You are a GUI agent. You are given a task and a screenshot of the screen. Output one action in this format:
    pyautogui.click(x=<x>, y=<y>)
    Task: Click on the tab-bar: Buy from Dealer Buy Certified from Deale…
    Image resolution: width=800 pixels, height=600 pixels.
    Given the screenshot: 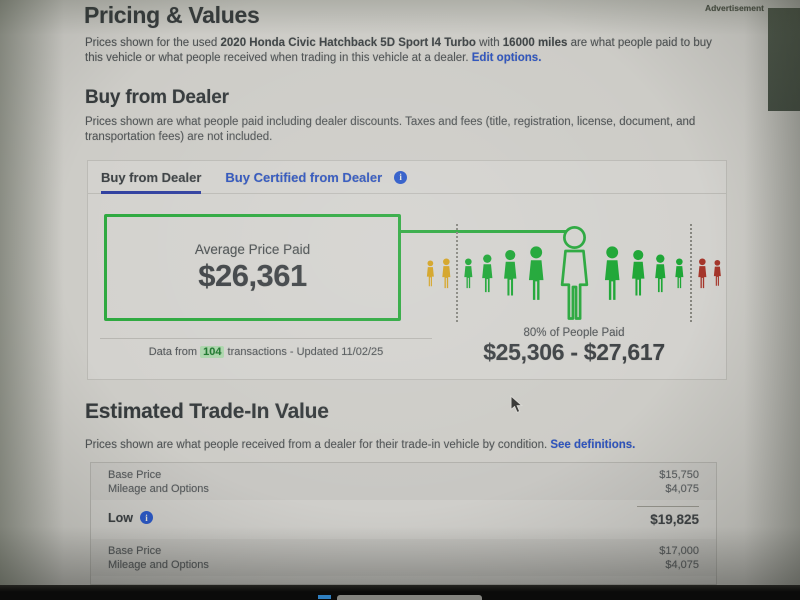 What is the action you would take?
    pyautogui.click(x=407, y=177)
    